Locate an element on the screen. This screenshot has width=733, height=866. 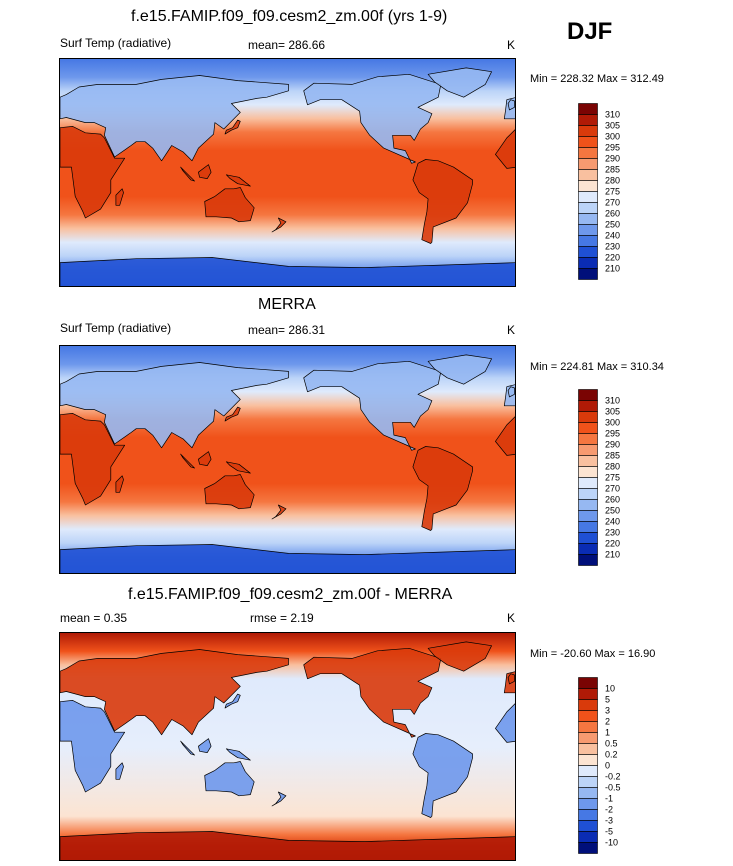
panel-1-mean-label: mean= 286.66 is located at coordinates (287, 45).